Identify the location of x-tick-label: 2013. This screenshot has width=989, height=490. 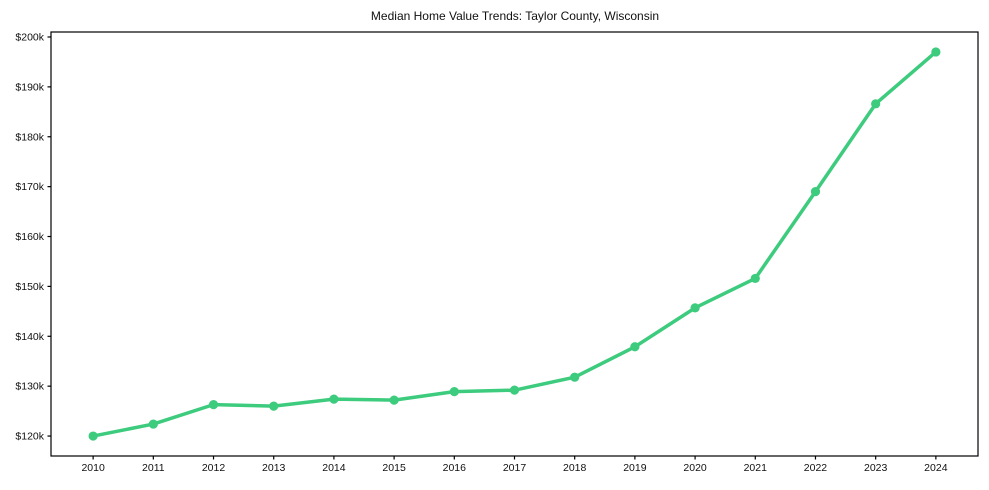
(274, 468).